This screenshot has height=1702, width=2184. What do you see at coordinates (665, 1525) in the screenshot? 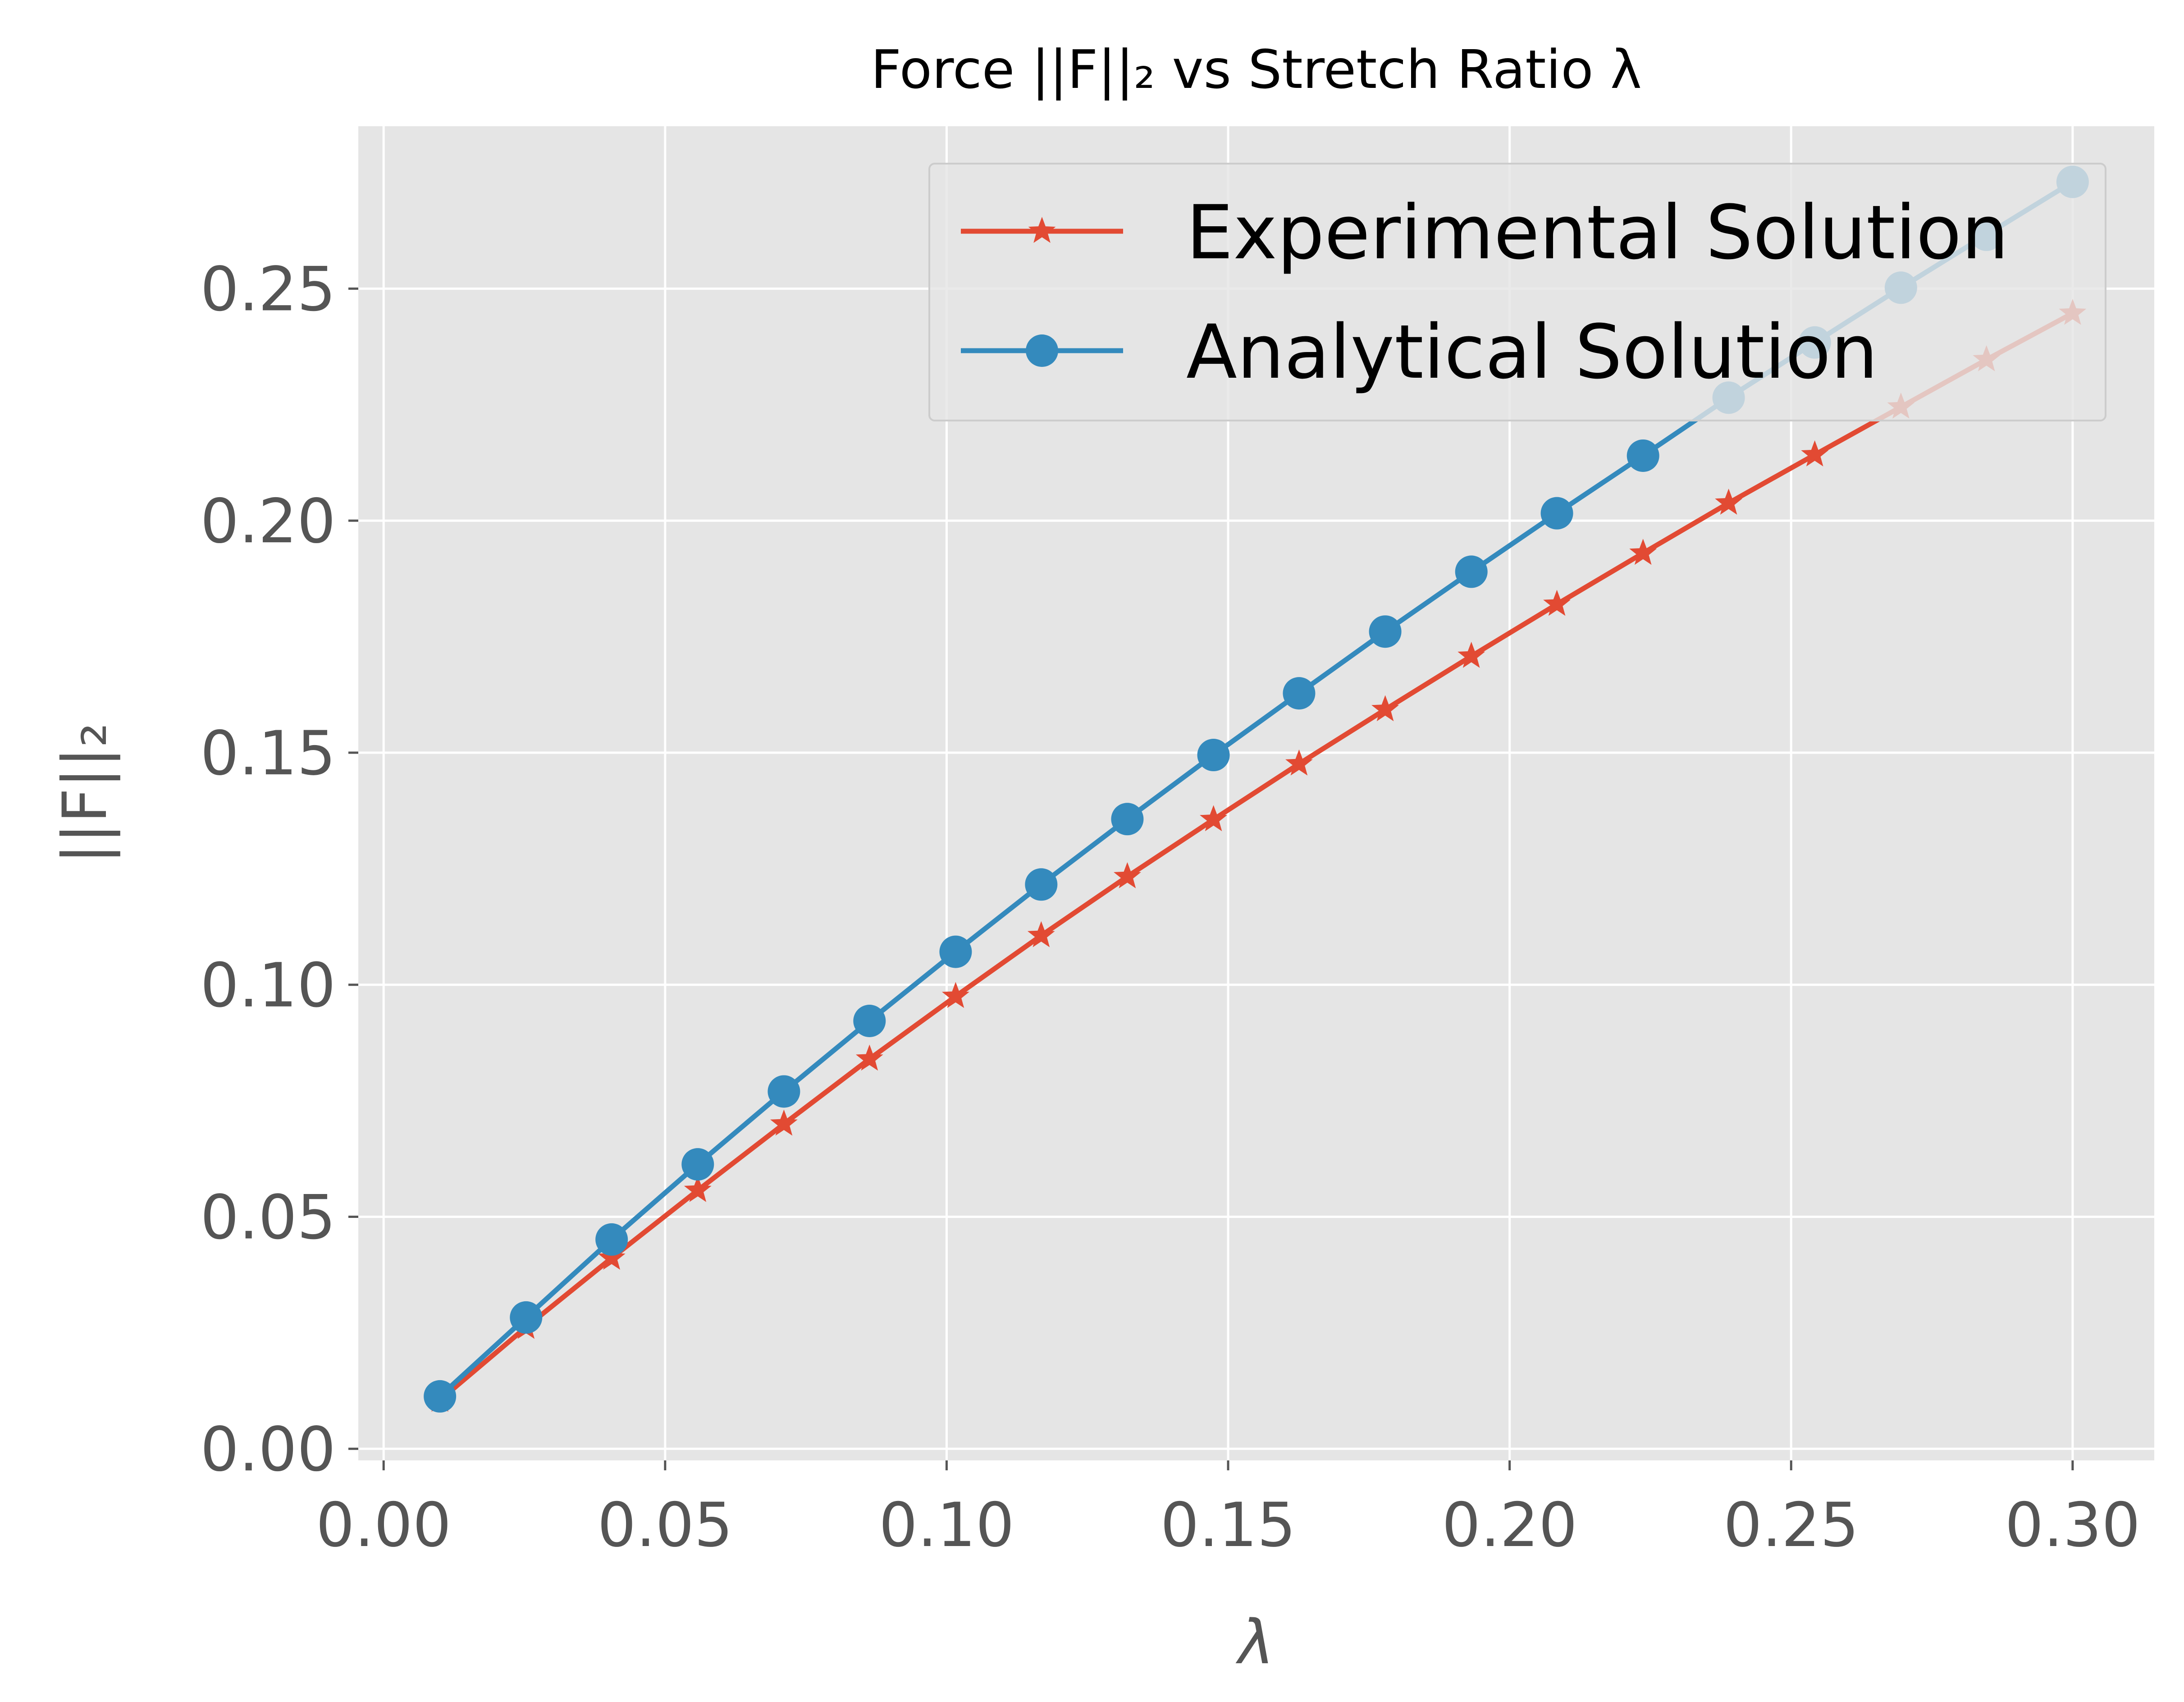
I see `x-tick-label: 0.05` at bounding box center [665, 1525].